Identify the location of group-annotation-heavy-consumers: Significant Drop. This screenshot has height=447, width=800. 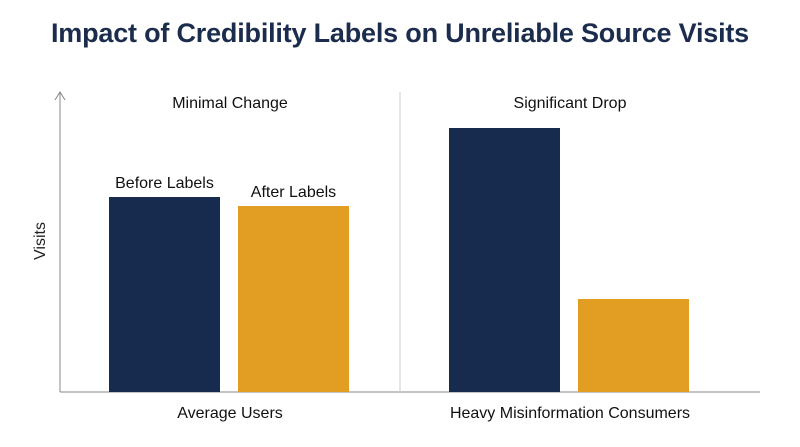
(570, 103).